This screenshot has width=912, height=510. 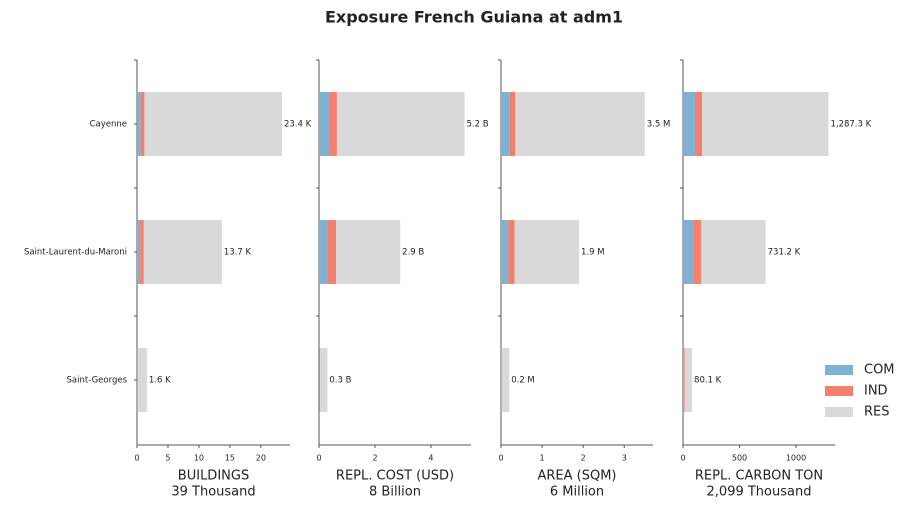 What do you see at coordinates (759, 492) in the screenshot?
I see `x-axis-sublabel: 2,099 Thousand` at bounding box center [759, 492].